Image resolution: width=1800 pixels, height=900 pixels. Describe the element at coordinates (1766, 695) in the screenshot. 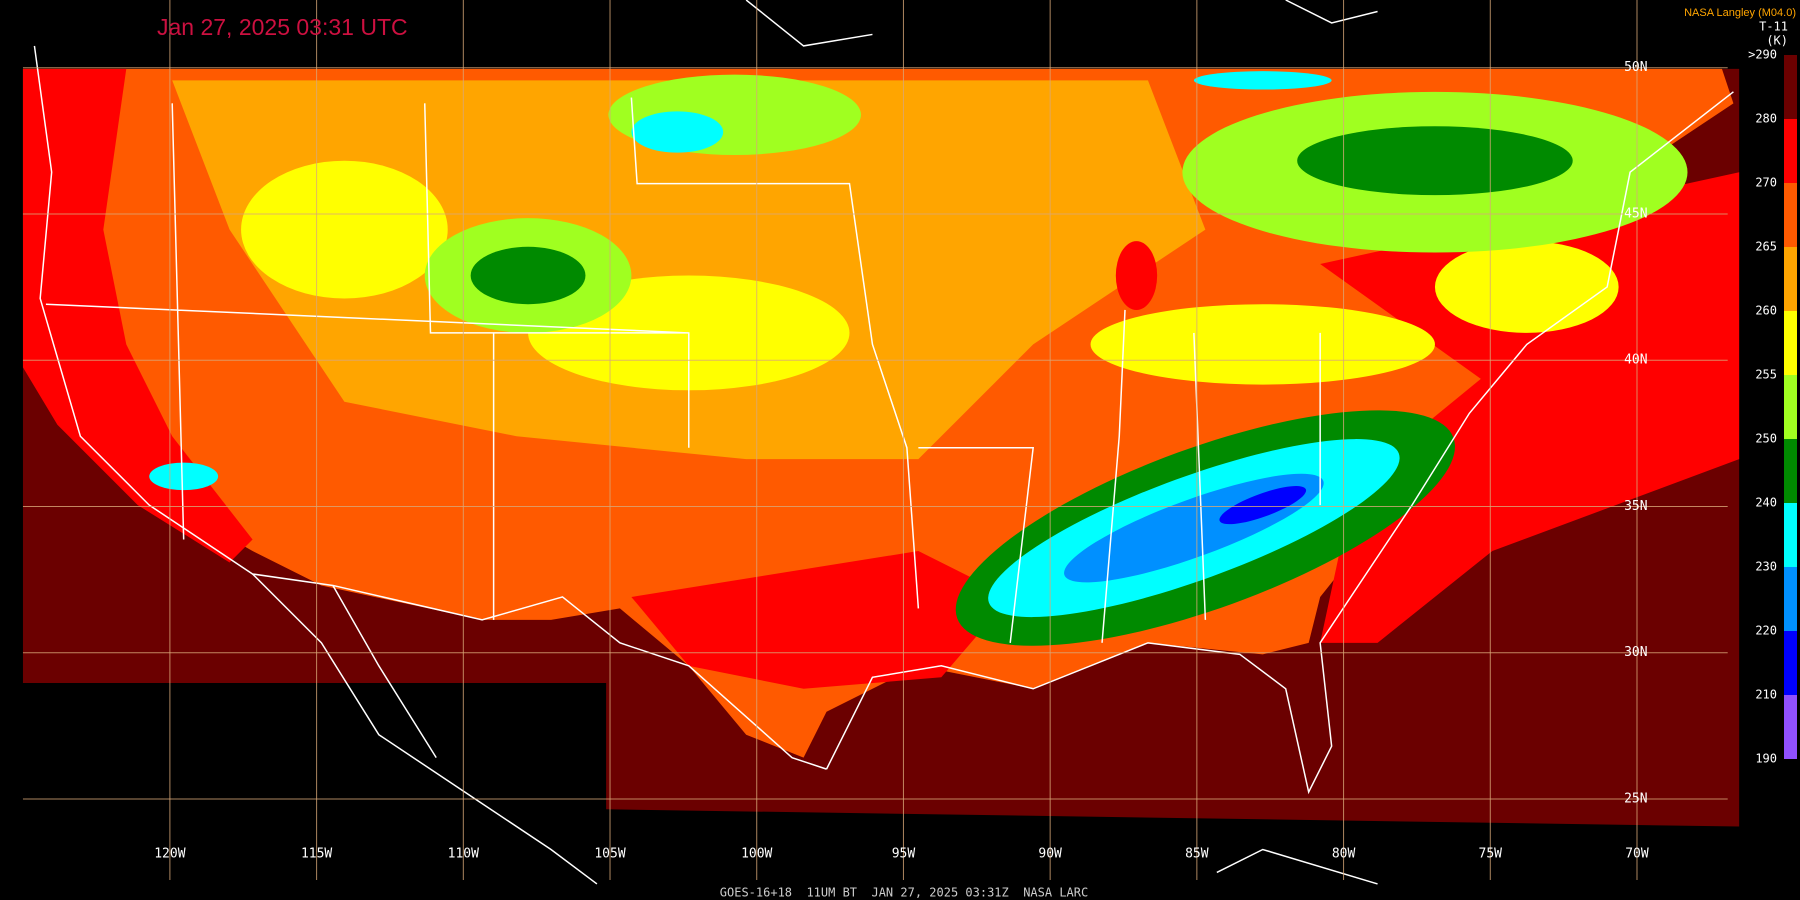

I see `colorbar-label: 210` at that location.